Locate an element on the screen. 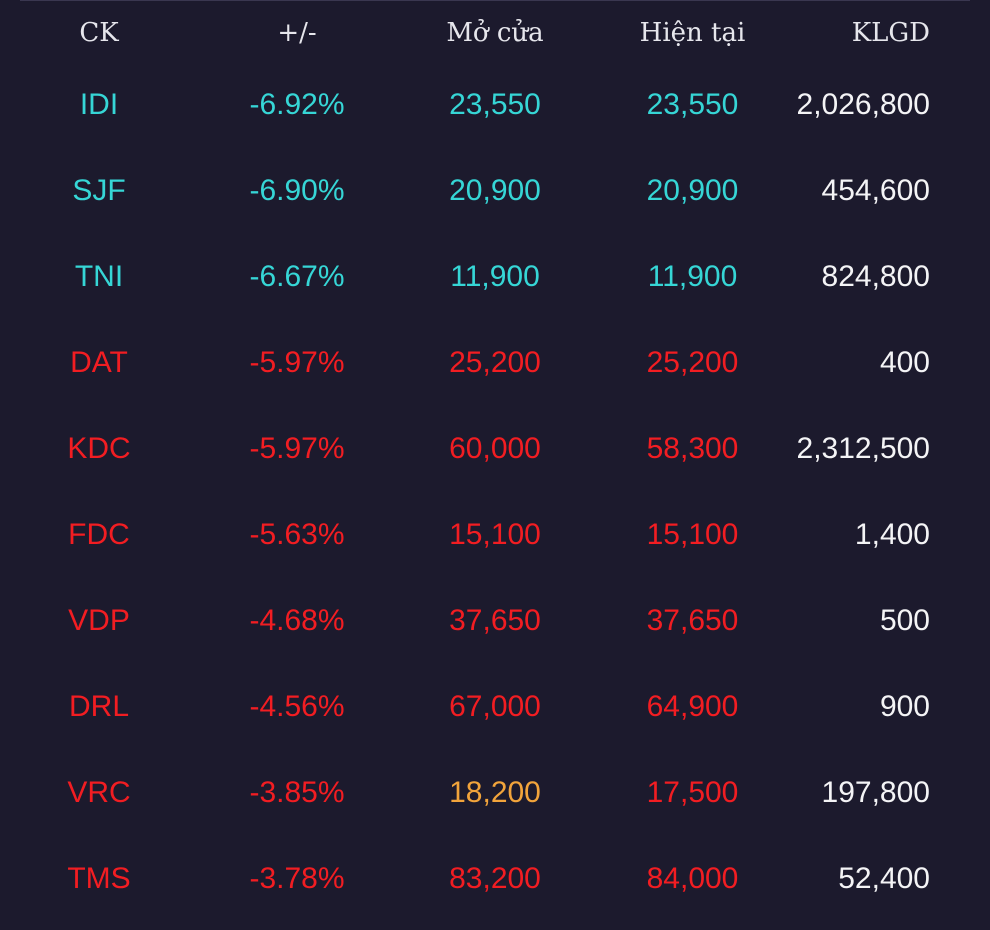 Image resolution: width=990 pixels, height=930 pixels. current-cell: 37,650 is located at coordinates (692, 620).